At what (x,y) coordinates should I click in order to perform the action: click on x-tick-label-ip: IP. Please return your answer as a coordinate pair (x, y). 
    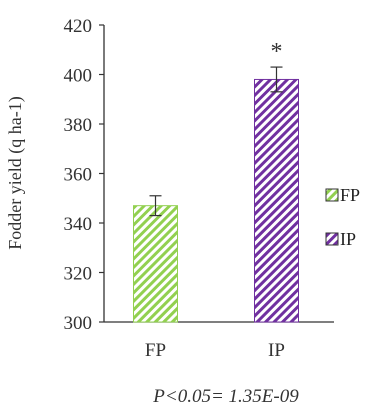
    Looking at the image, I should click on (276, 350).